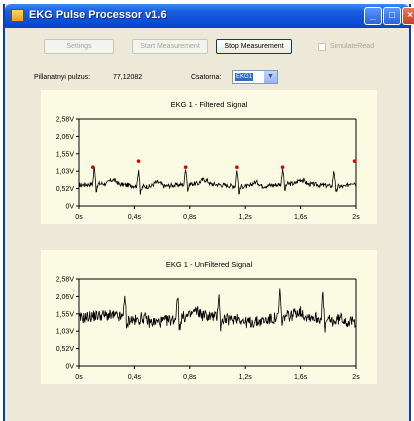  What do you see at coordinates (270, 77) in the screenshot?
I see `chevron-down-icon: ▼` at bounding box center [270, 77].